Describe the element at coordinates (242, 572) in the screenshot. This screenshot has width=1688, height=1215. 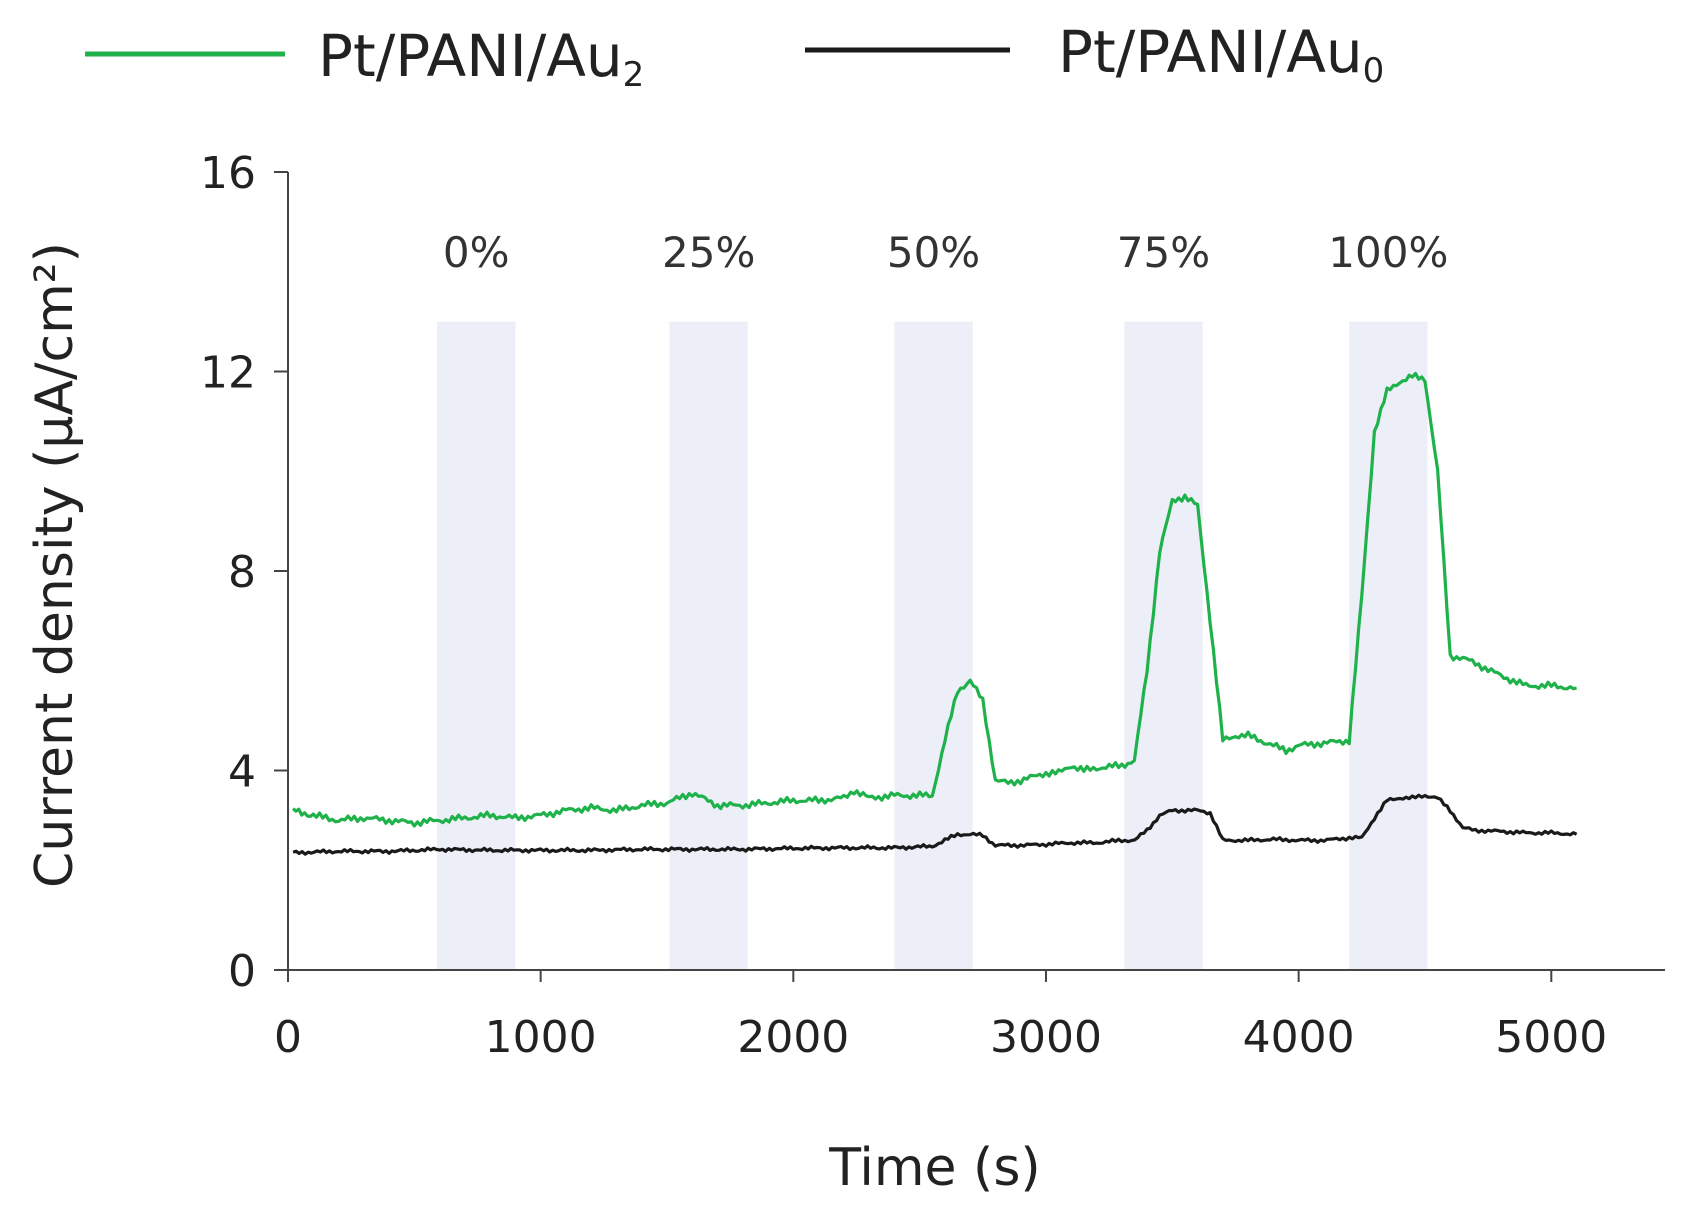
I see `y-tick-label-2: 8` at that location.